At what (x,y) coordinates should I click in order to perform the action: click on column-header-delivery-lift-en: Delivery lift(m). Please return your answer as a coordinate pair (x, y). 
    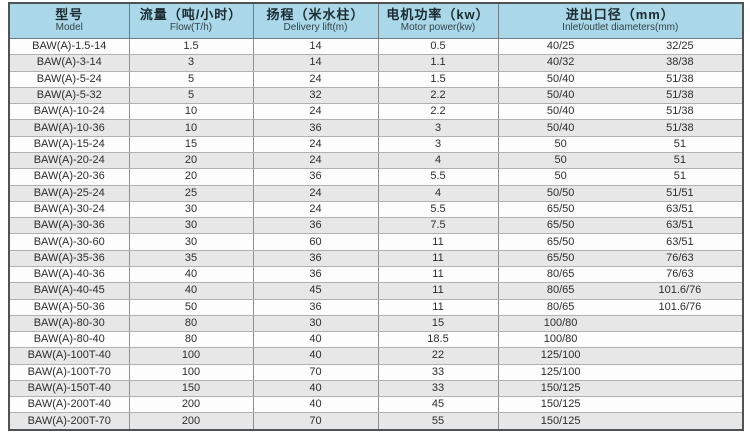
    Looking at the image, I should click on (315, 27).